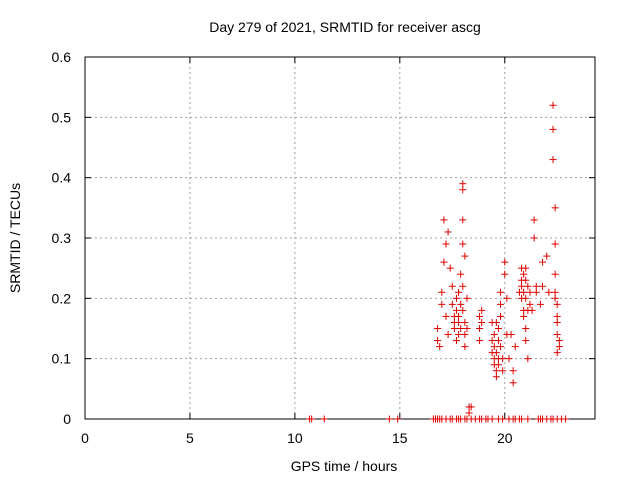 Image resolution: width=640 pixels, height=480 pixels. What do you see at coordinates (344, 466) in the screenshot?
I see `x-axis-label: GPS time / hours` at bounding box center [344, 466].